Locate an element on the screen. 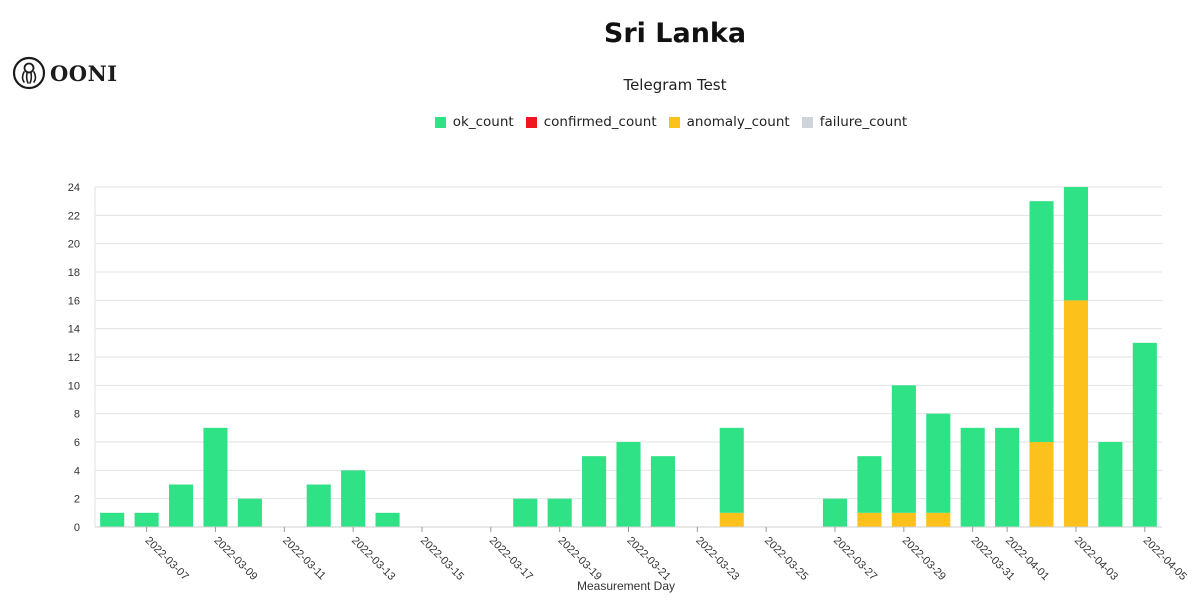 The width and height of the screenshot is (1200, 616). chart-subtitle: Telegram Test is located at coordinates (675, 85).